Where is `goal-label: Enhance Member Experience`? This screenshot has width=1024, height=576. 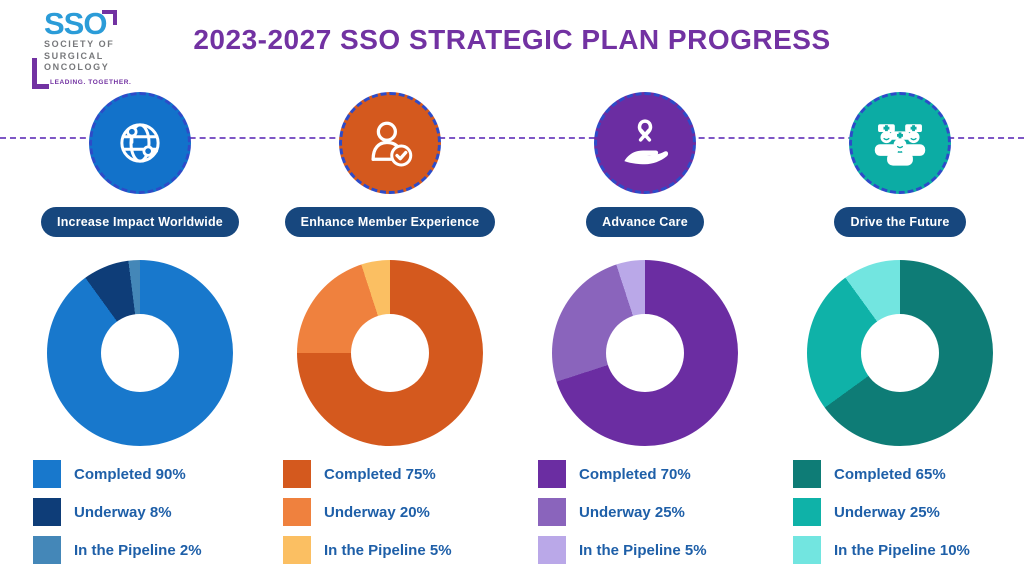 goal-label: Enhance Member Experience is located at coordinates (390, 222).